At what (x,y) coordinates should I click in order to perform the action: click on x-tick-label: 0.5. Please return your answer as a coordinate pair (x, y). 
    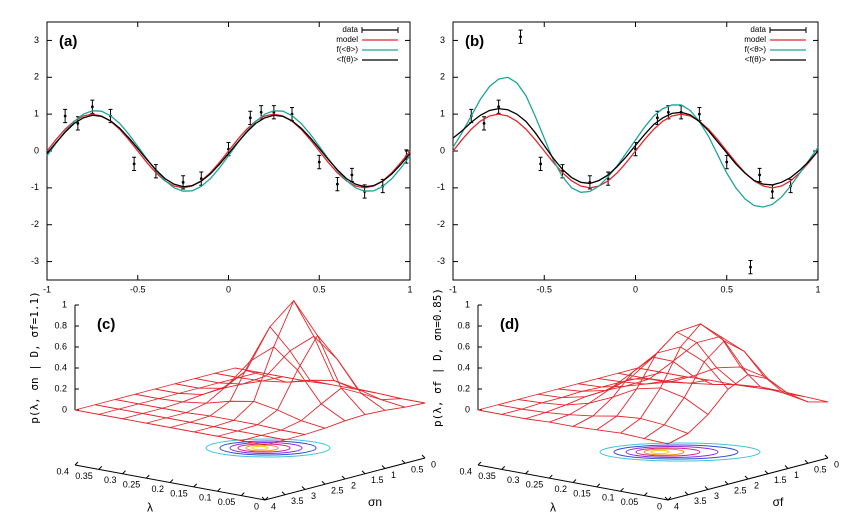
    Looking at the image, I should click on (726, 289).